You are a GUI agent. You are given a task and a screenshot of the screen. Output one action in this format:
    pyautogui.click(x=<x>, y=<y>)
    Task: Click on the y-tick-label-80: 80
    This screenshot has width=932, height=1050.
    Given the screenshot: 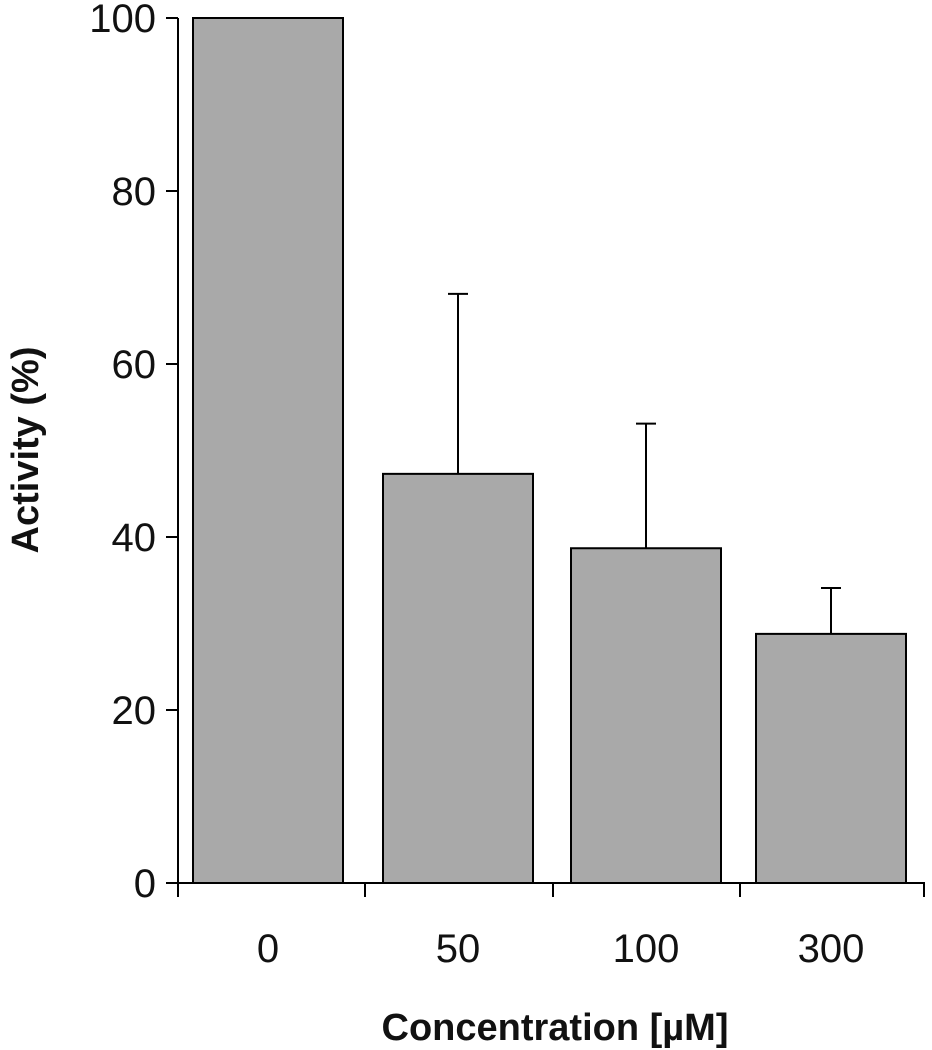 What is the action you would take?
    pyautogui.click(x=134, y=192)
    